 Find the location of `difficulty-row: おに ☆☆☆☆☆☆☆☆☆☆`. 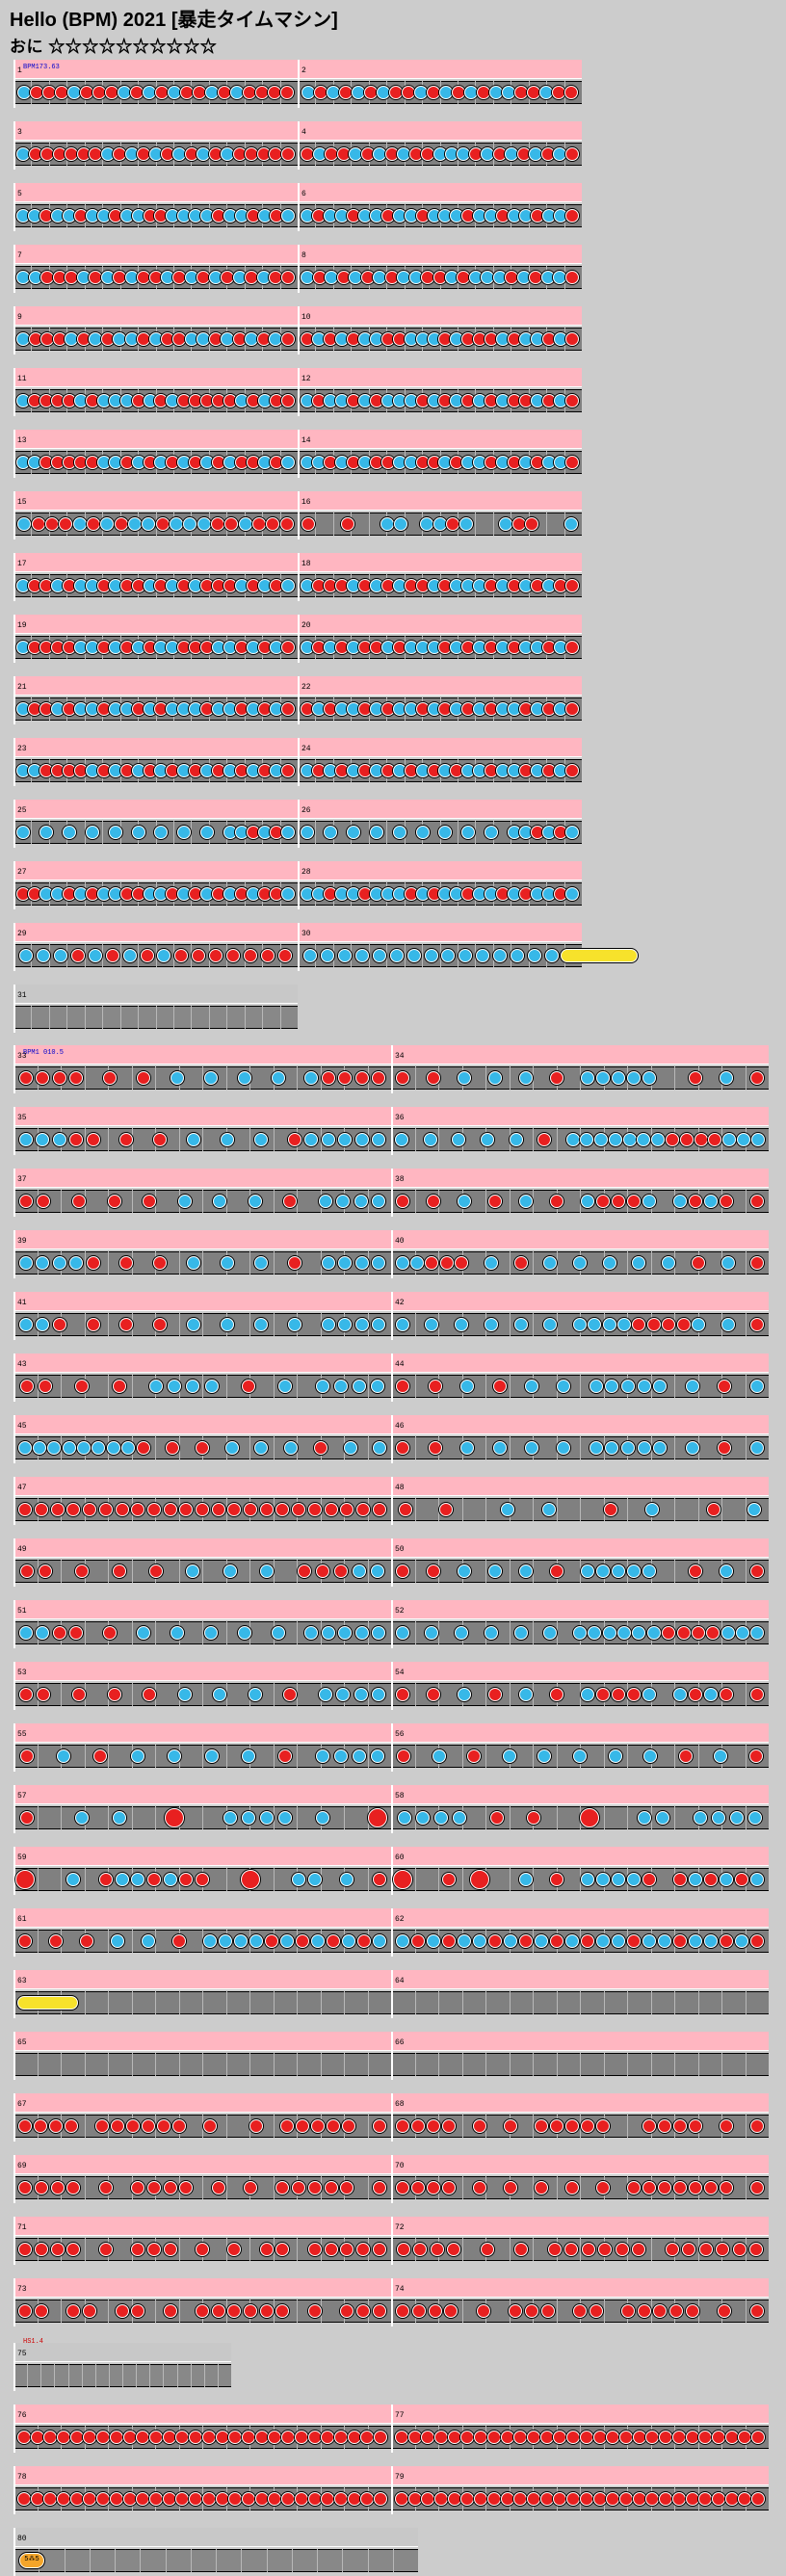

difficulty-row: おに ☆☆☆☆☆☆☆☆☆☆ is located at coordinates (113, 45).